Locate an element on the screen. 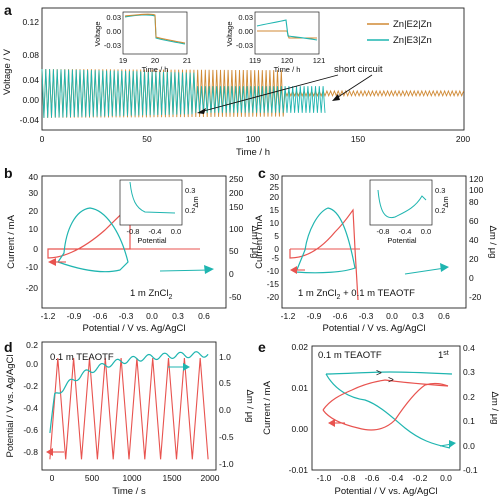 The image size is (500, 502). b-inset-xlabel: Potential is located at coordinates (152, 240).